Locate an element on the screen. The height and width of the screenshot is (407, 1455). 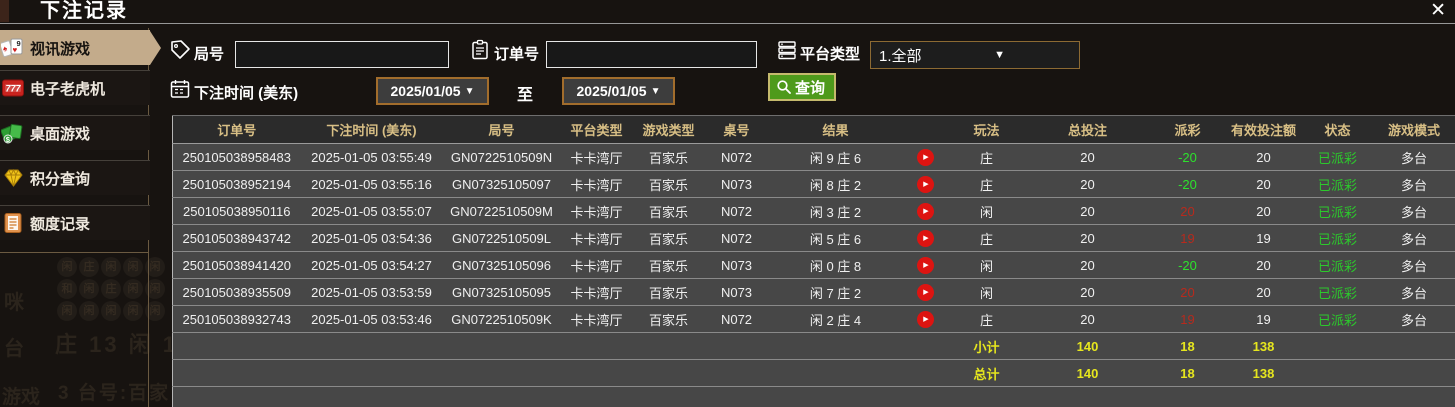
column-header: 玩法 is located at coordinates (986, 129).